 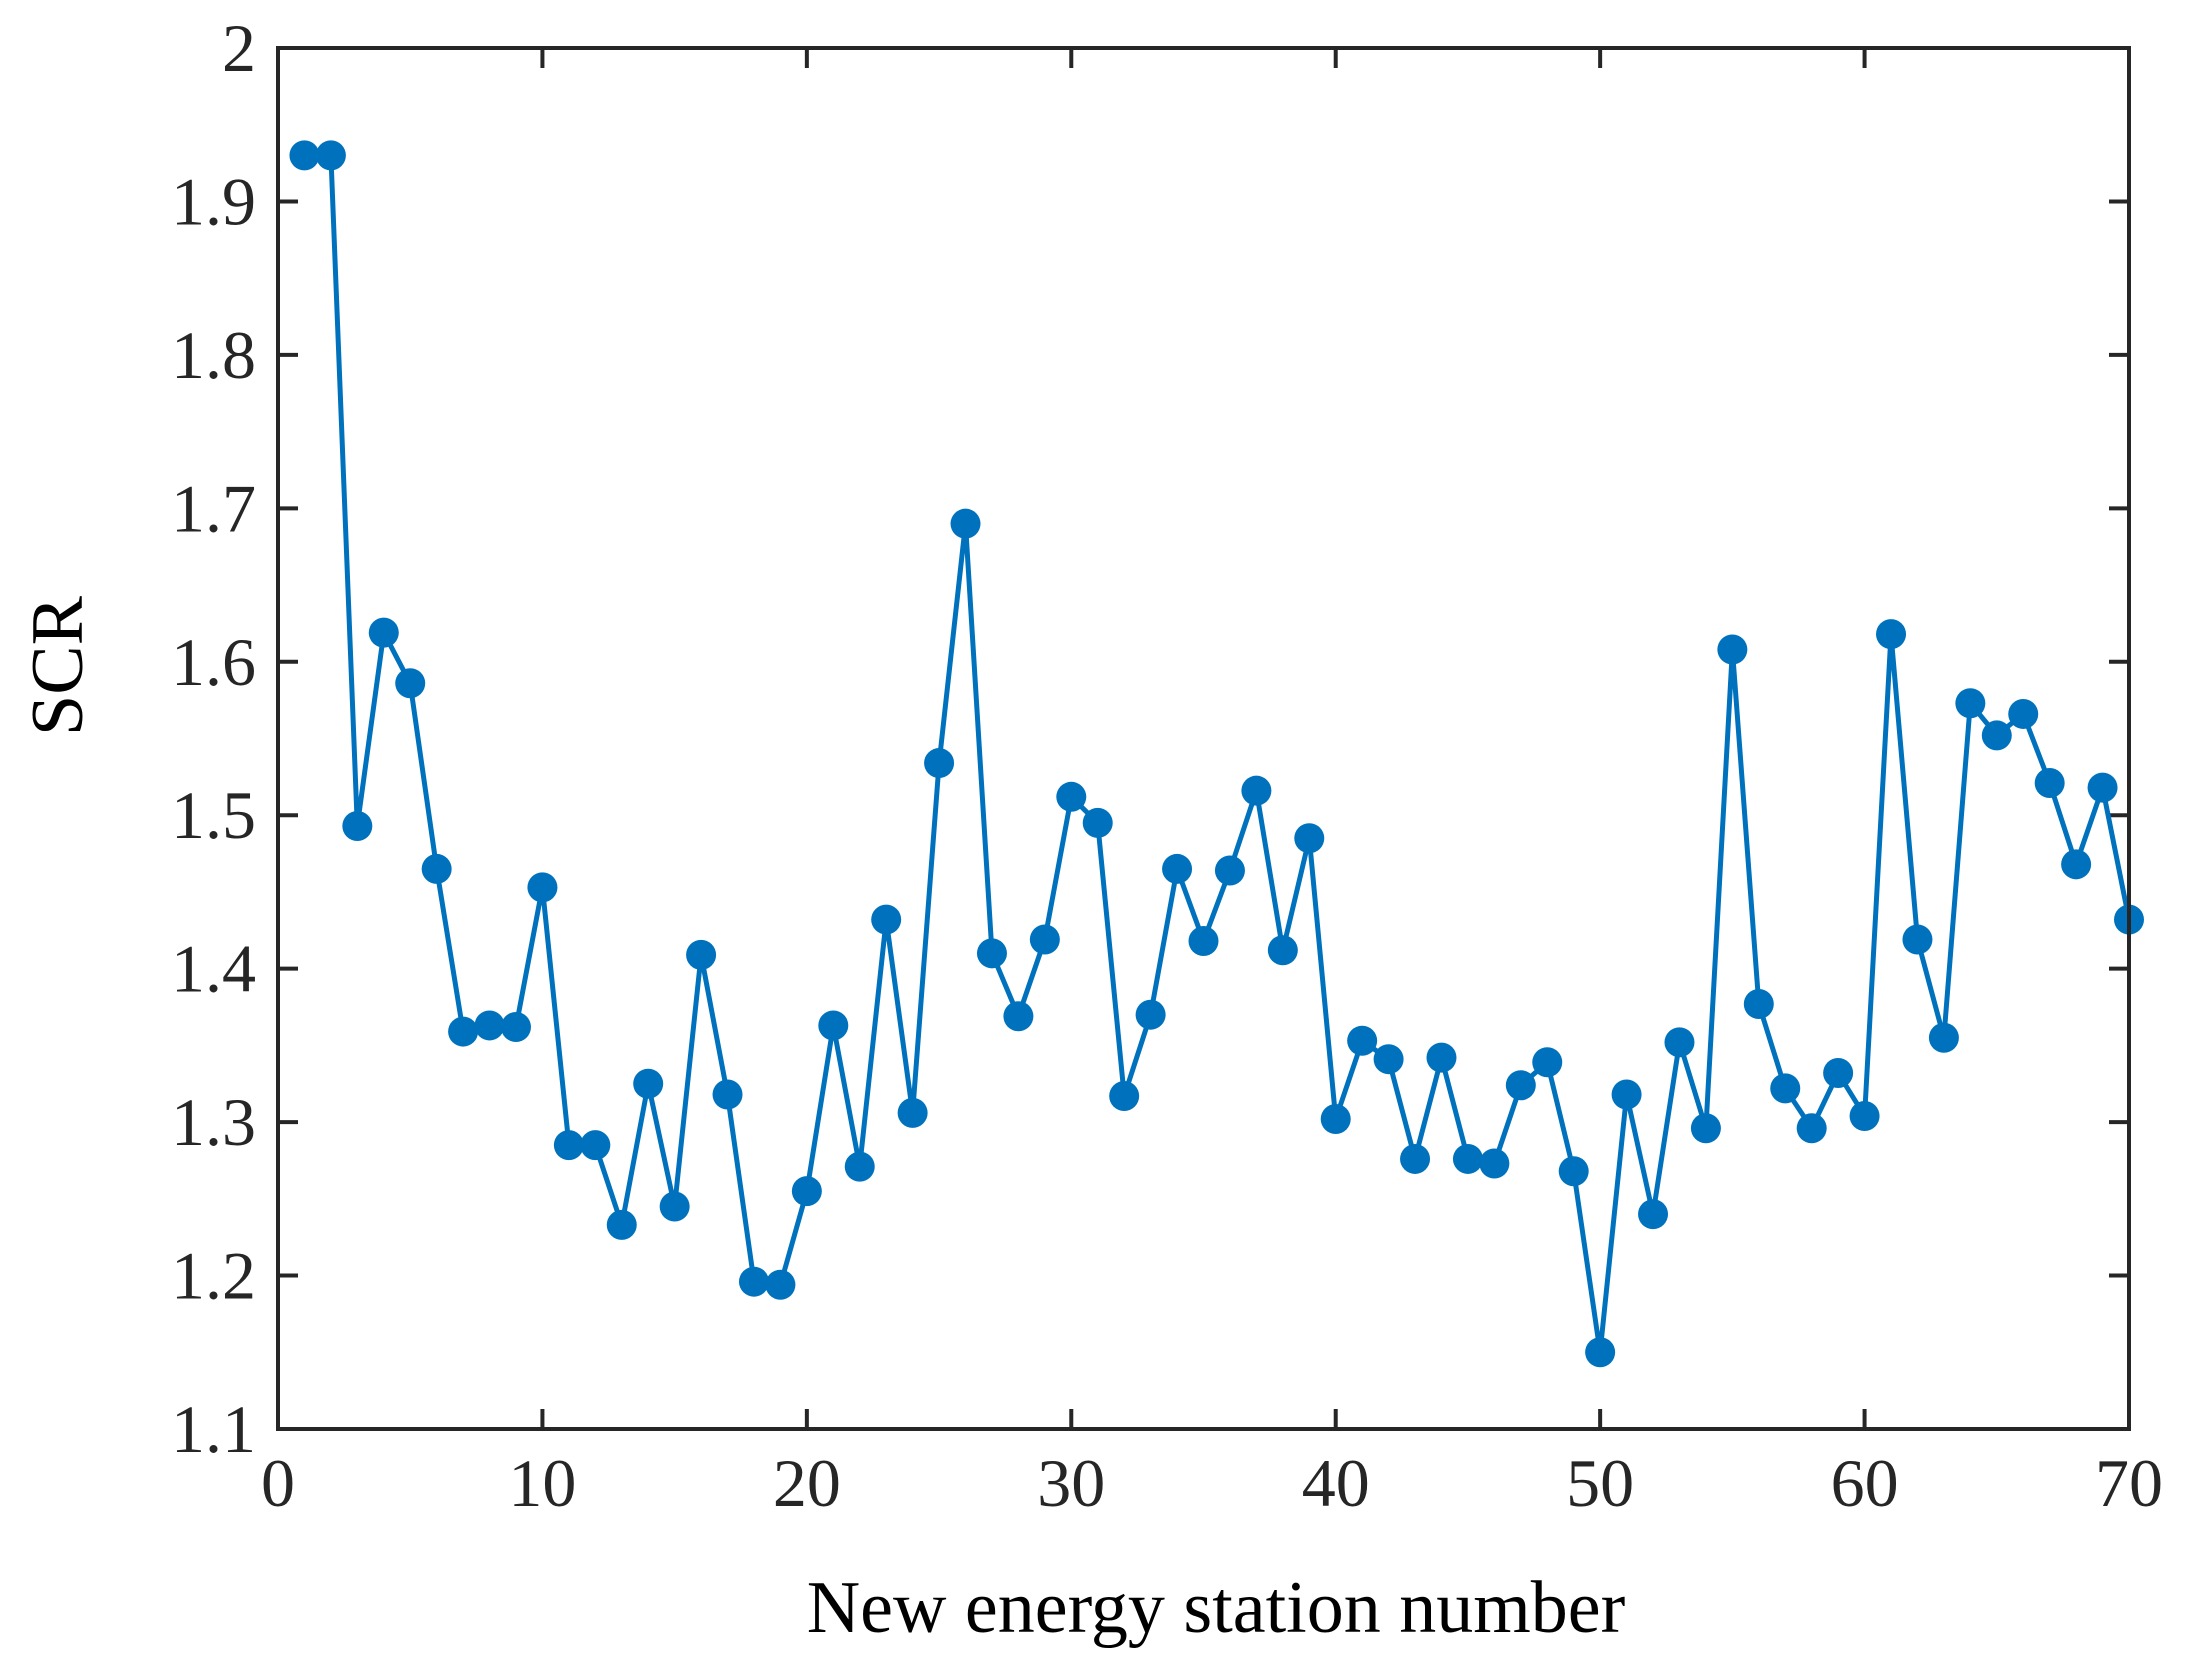 What do you see at coordinates (542, 1483) in the screenshot?
I see `x-tick-label: 10` at bounding box center [542, 1483].